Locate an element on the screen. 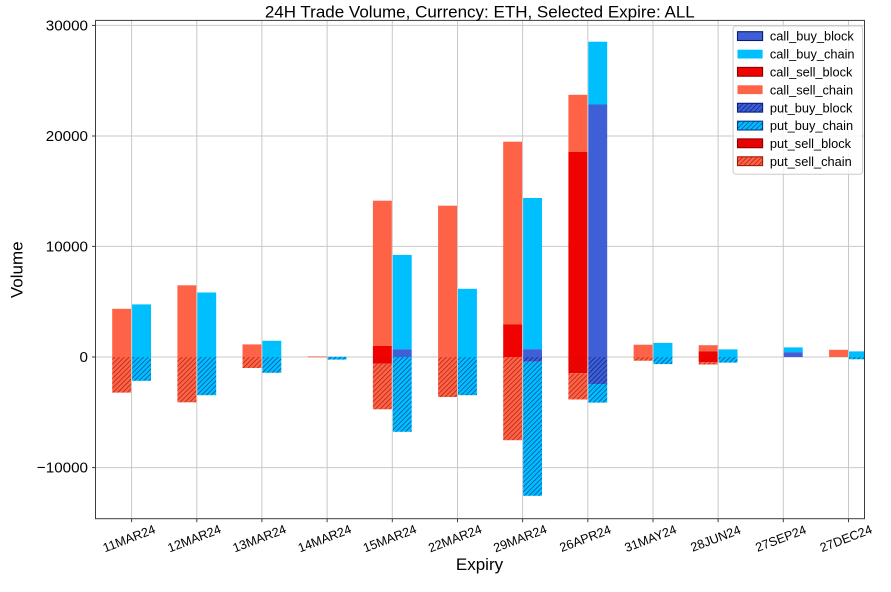 This screenshot has width=891, height=592. svg-text: put_buy_chain is located at coordinates (811, 125).